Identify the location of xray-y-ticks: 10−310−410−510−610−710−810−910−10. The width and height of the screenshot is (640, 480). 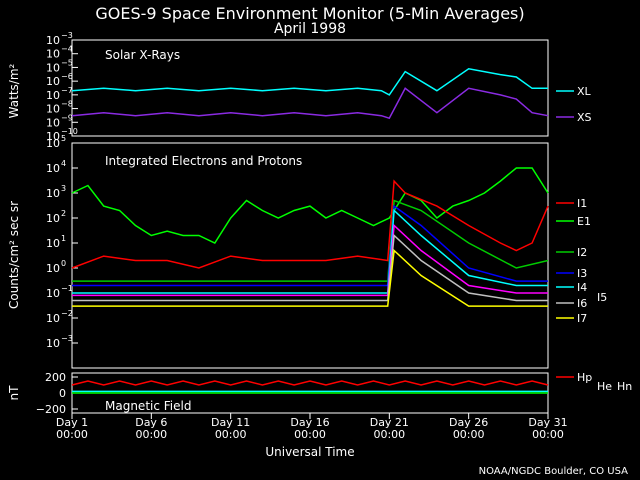
(62, 87).